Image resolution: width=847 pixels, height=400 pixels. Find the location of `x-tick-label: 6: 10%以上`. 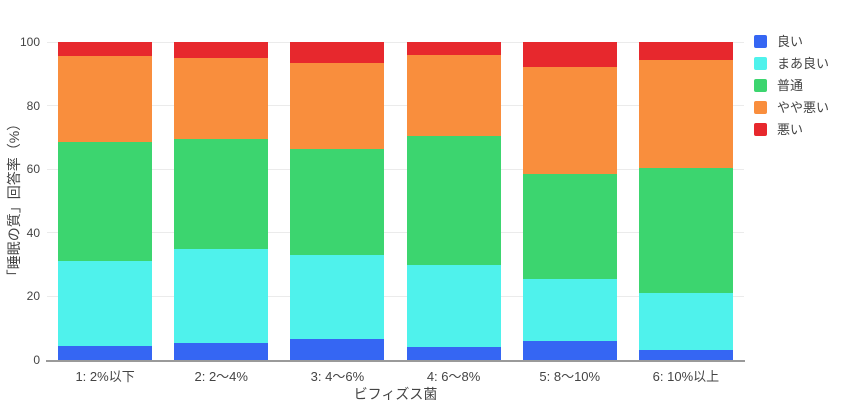

x-tick-label: 6: 10%以上 is located at coordinates (686, 376).